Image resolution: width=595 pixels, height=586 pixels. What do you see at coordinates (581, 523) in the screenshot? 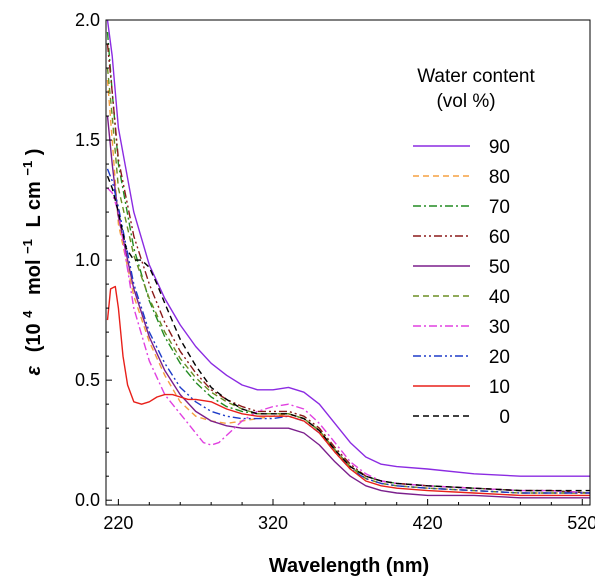
I see `x-tick-label: 520` at bounding box center [581, 523].